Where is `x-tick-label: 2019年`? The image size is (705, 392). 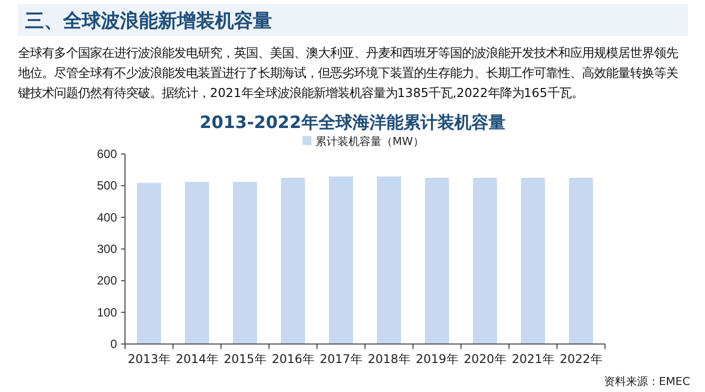 x-tick-label: 2019年 is located at coordinates (437, 359).